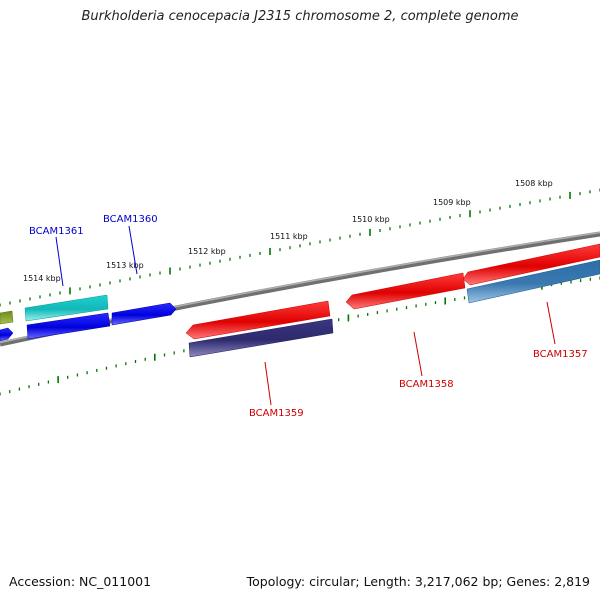 The height and width of the screenshot is (600, 600). I want to click on tick-label-1514: 1514 kbp, so click(42, 278).